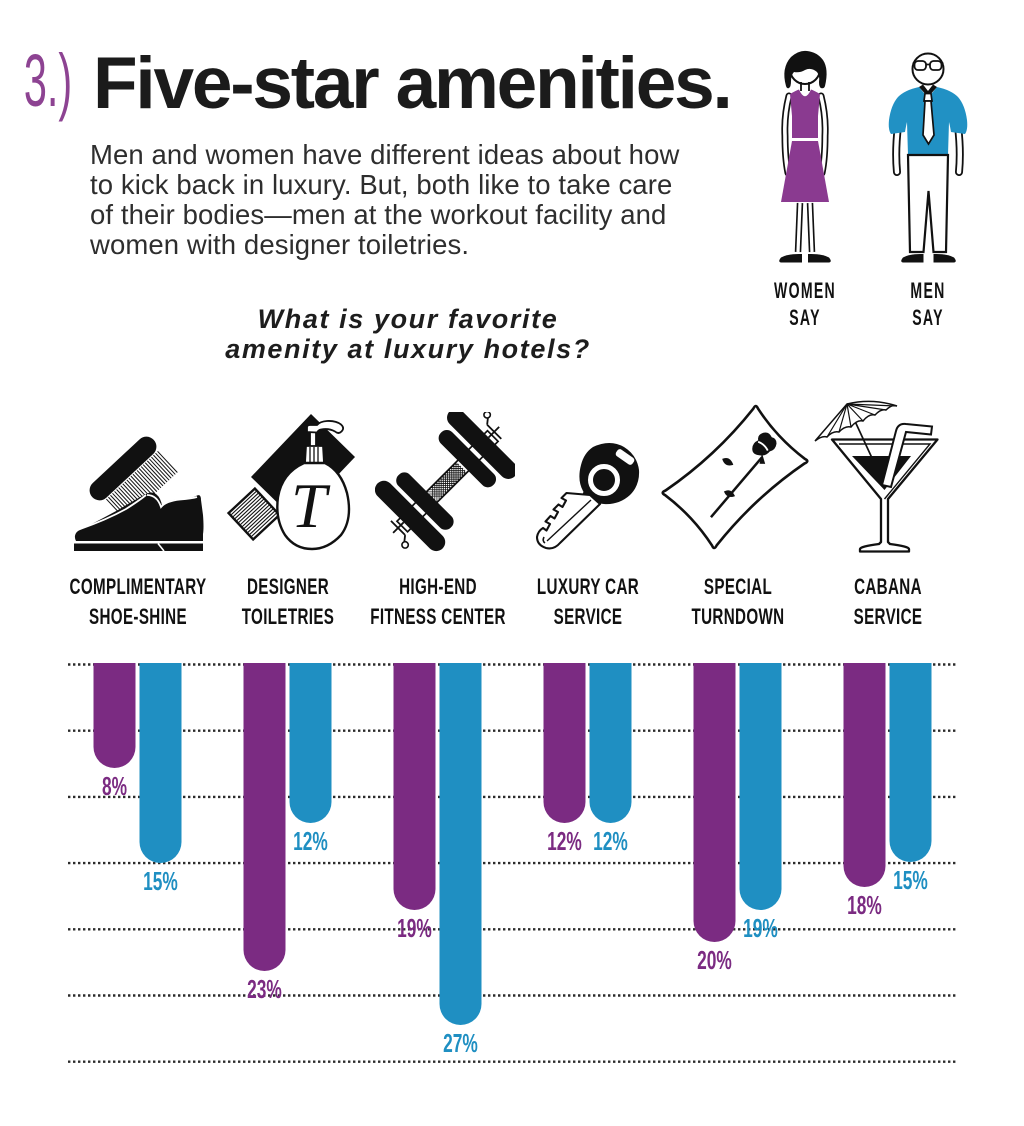 The image size is (1024, 1126). What do you see at coordinates (460, 1043) in the screenshot?
I see `svg-text: 27%` at bounding box center [460, 1043].